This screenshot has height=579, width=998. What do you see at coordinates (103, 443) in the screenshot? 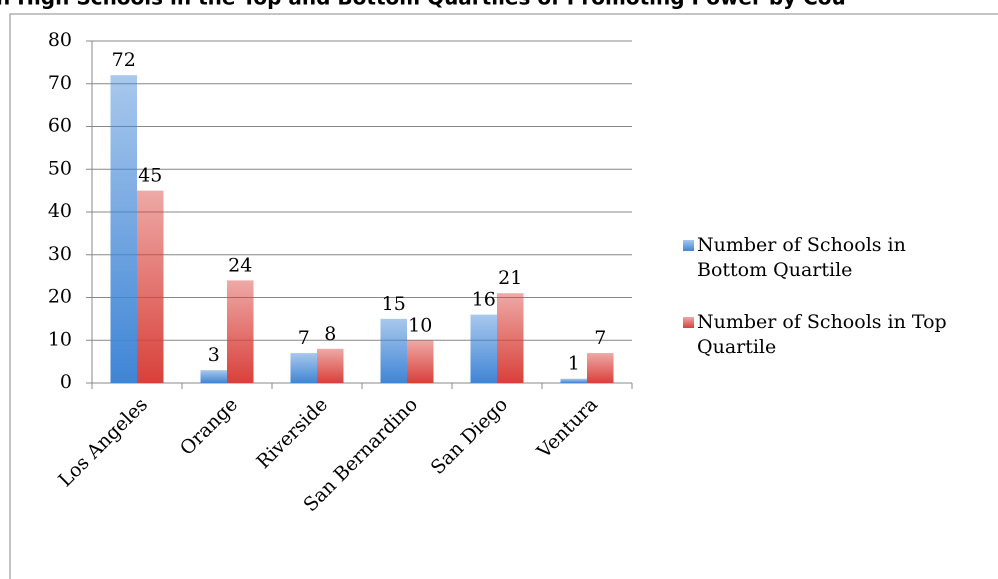
I see `x-tick-label: Los Angeles` at bounding box center [103, 443].